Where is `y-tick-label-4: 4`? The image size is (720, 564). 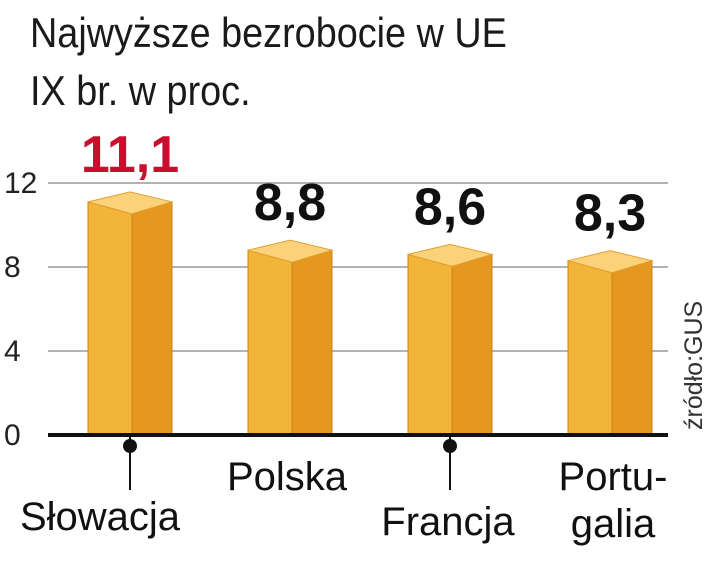 y-tick-label-4: 4 is located at coordinates (12, 351).